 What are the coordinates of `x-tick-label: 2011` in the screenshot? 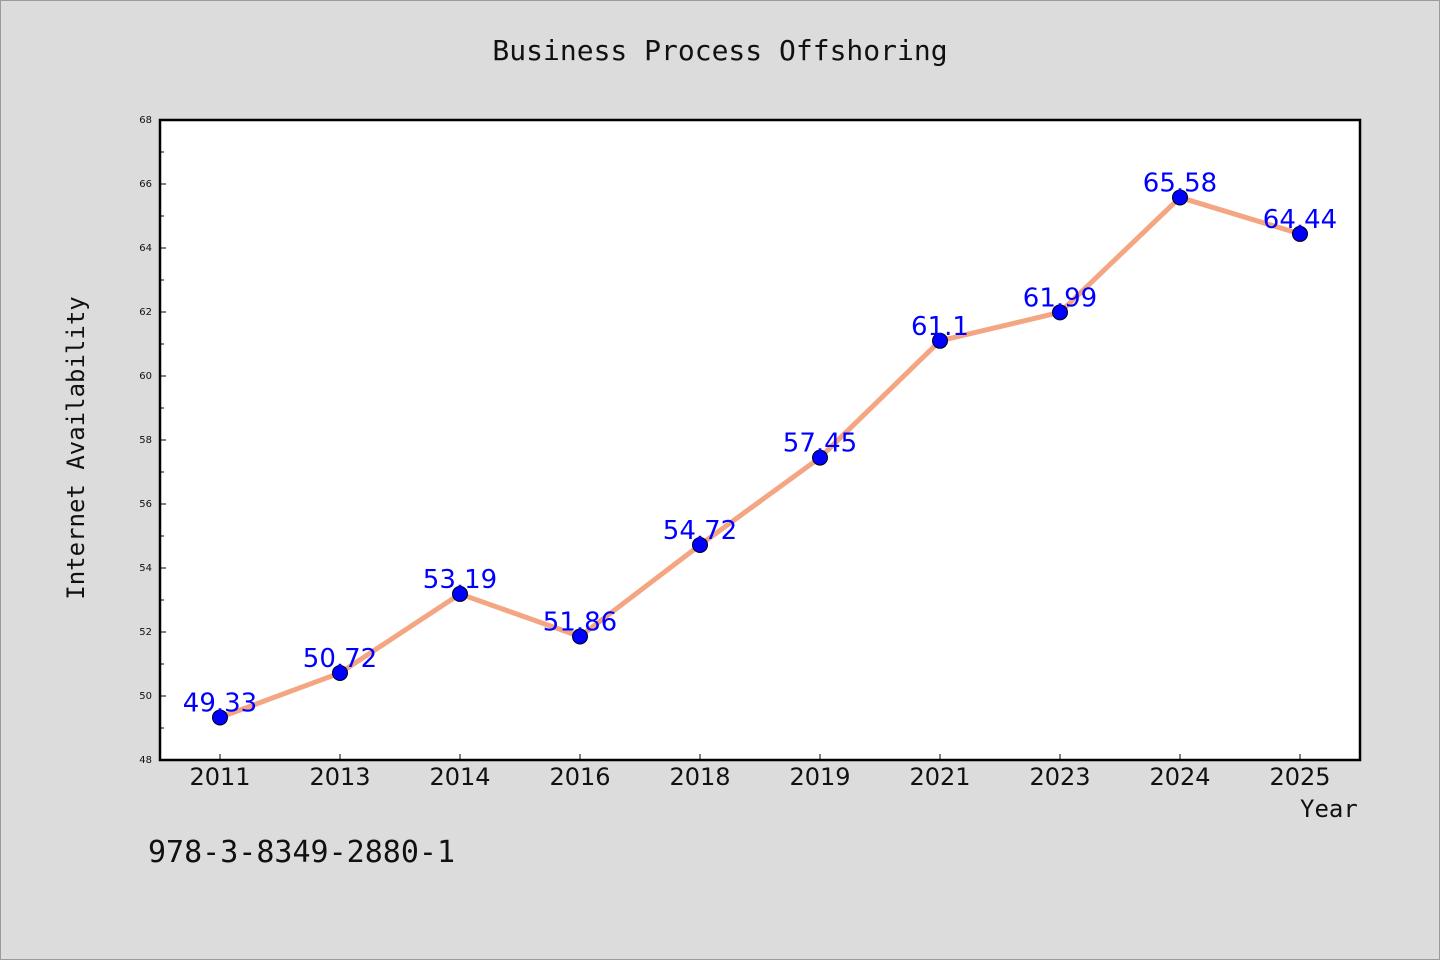 It's located at (219, 777).